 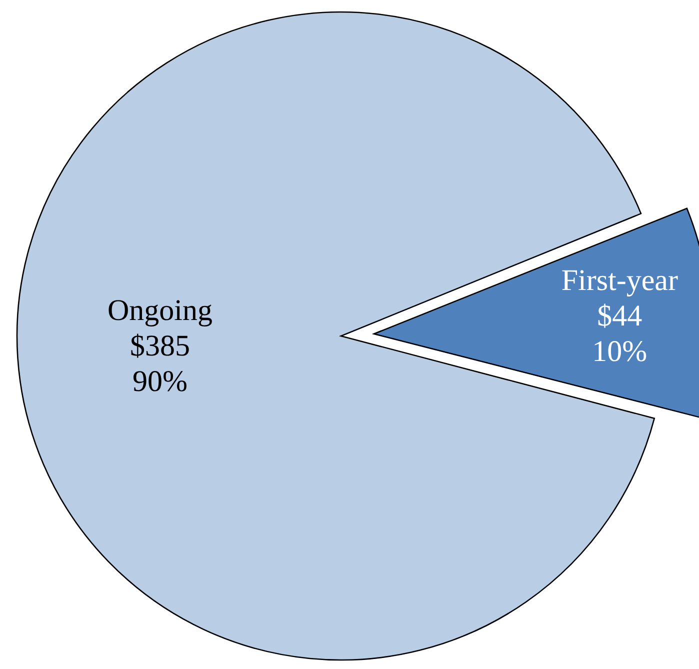 I want to click on slice-label: First-year, so click(x=619, y=281).